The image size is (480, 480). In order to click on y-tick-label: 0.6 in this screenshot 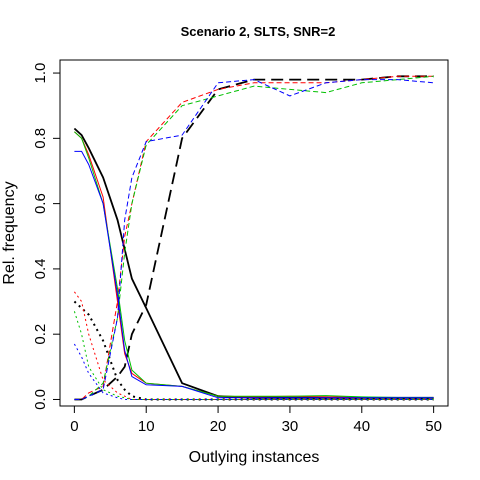, I will do `click(40, 203)`.